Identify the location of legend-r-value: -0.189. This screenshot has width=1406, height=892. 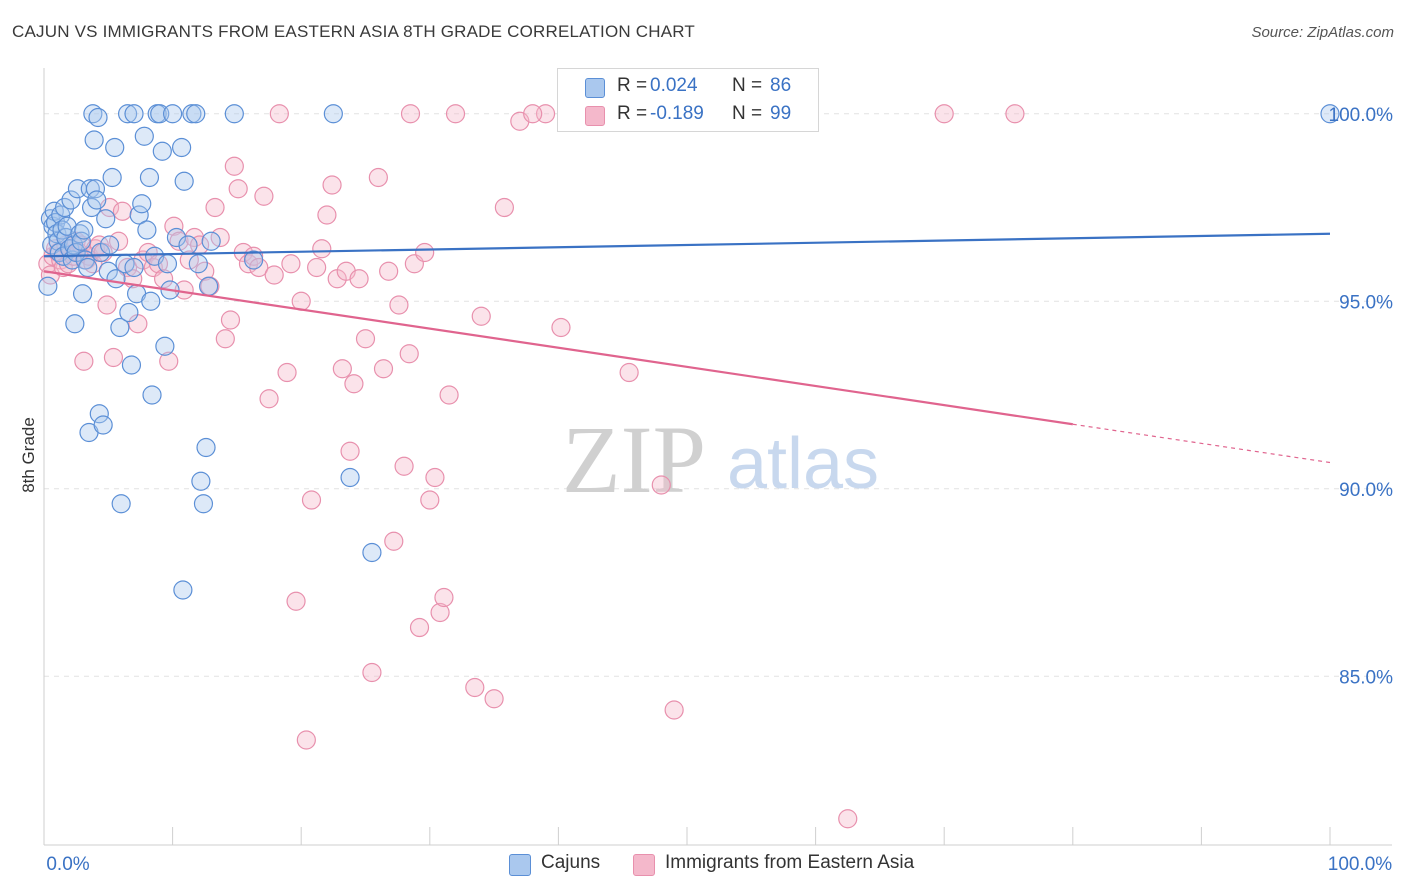
(677, 113).